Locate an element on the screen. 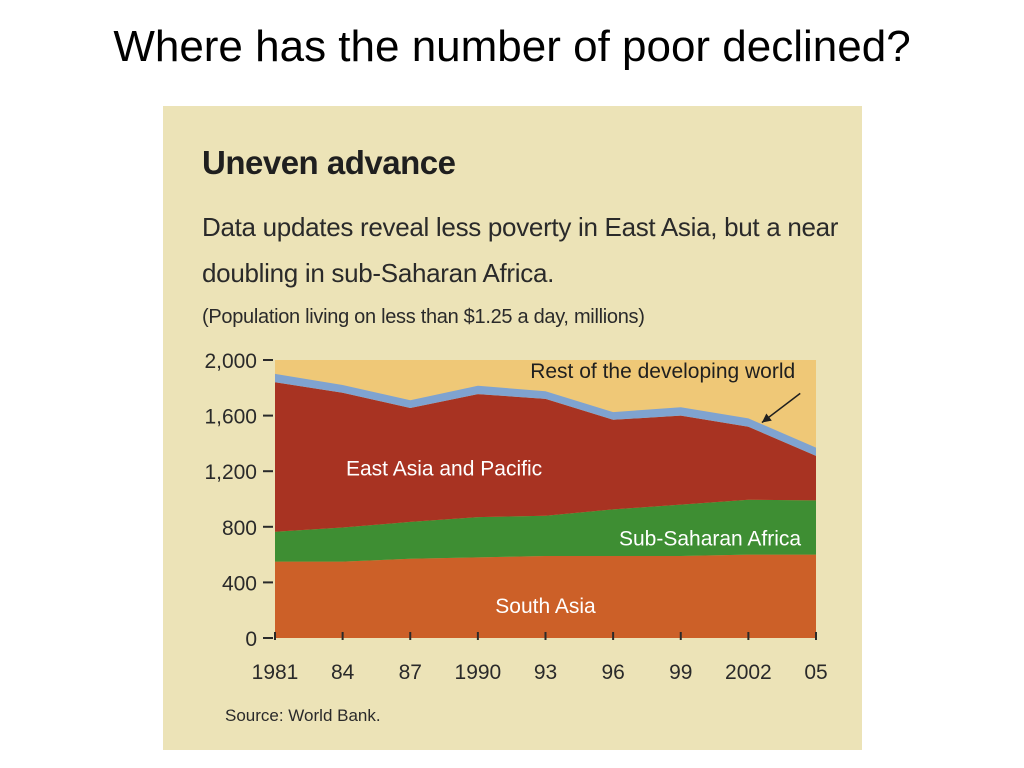 This screenshot has height=768, width=1024. source-note: Source: World Bank. is located at coordinates (303, 715).